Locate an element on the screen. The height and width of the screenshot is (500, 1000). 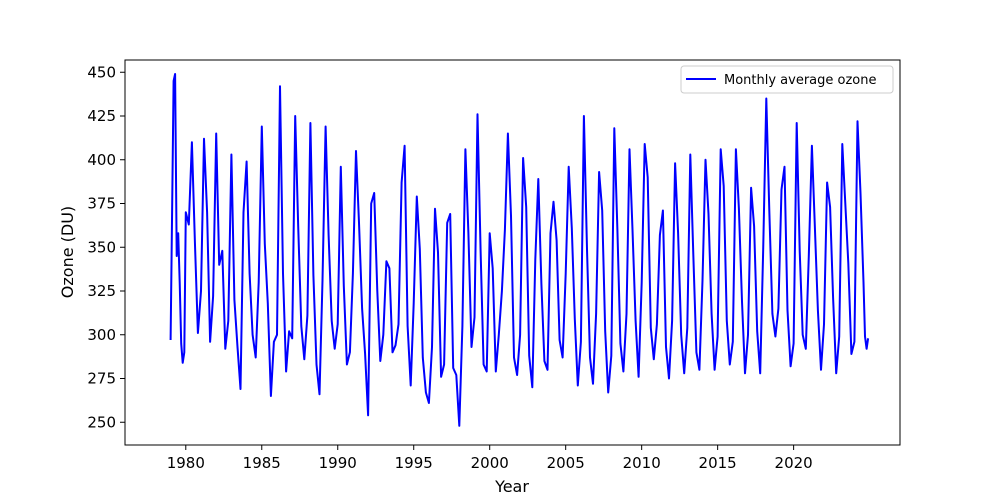
y-axis-ticks: 250 275 300 325 350 375 400 425 450 is located at coordinates (106, 247).